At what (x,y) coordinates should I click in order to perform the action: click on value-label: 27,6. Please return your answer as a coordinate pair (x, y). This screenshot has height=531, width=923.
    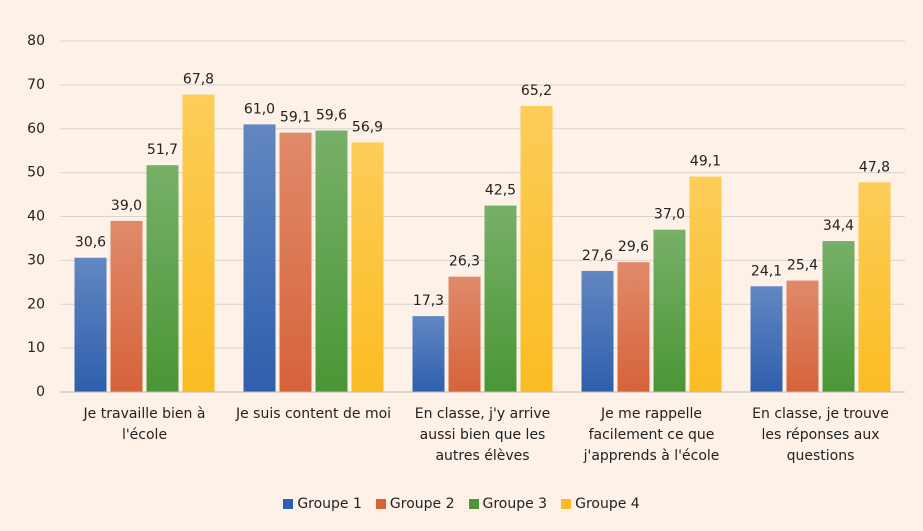
    Looking at the image, I should click on (597, 256).